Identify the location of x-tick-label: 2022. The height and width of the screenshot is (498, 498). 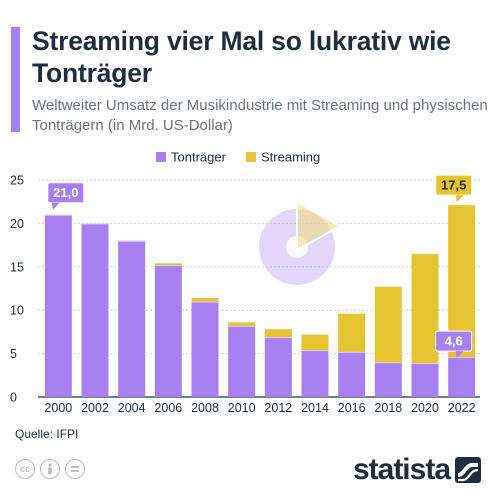
(462, 408).